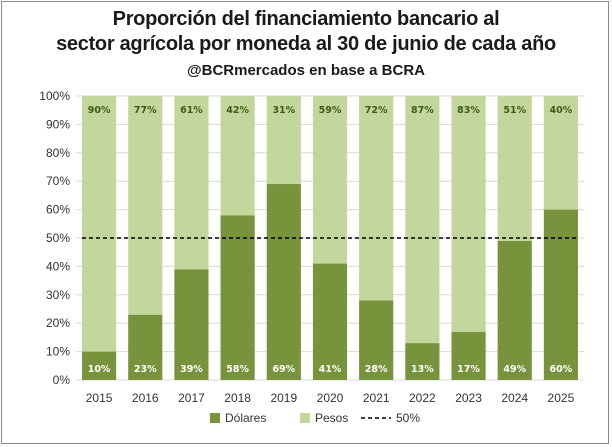  I want to click on bar-2019-dolares, so click(283, 282).